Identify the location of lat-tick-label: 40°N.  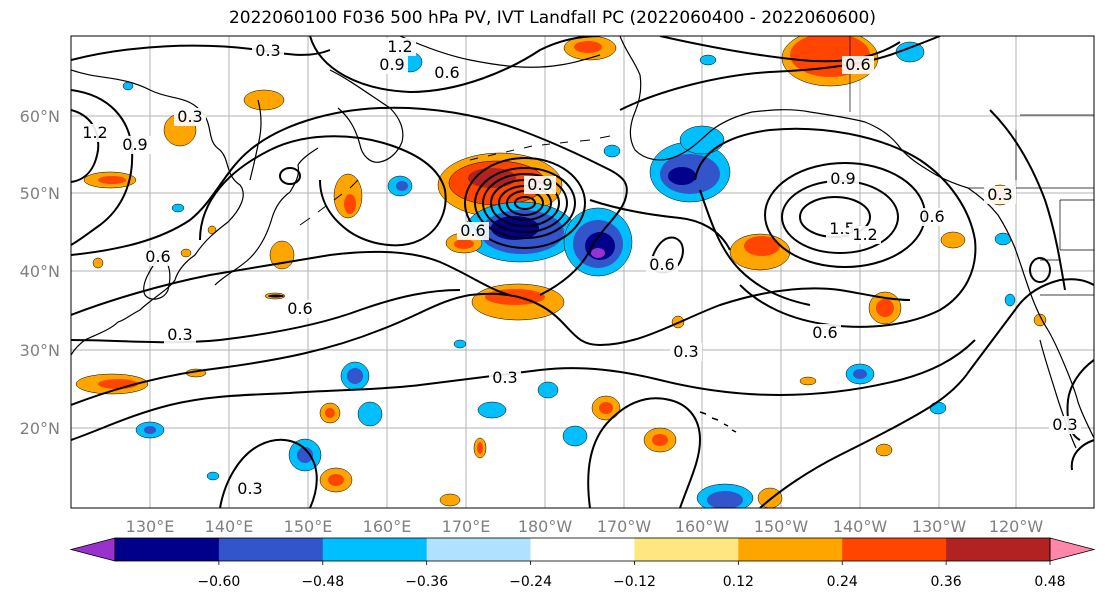
(40, 271).